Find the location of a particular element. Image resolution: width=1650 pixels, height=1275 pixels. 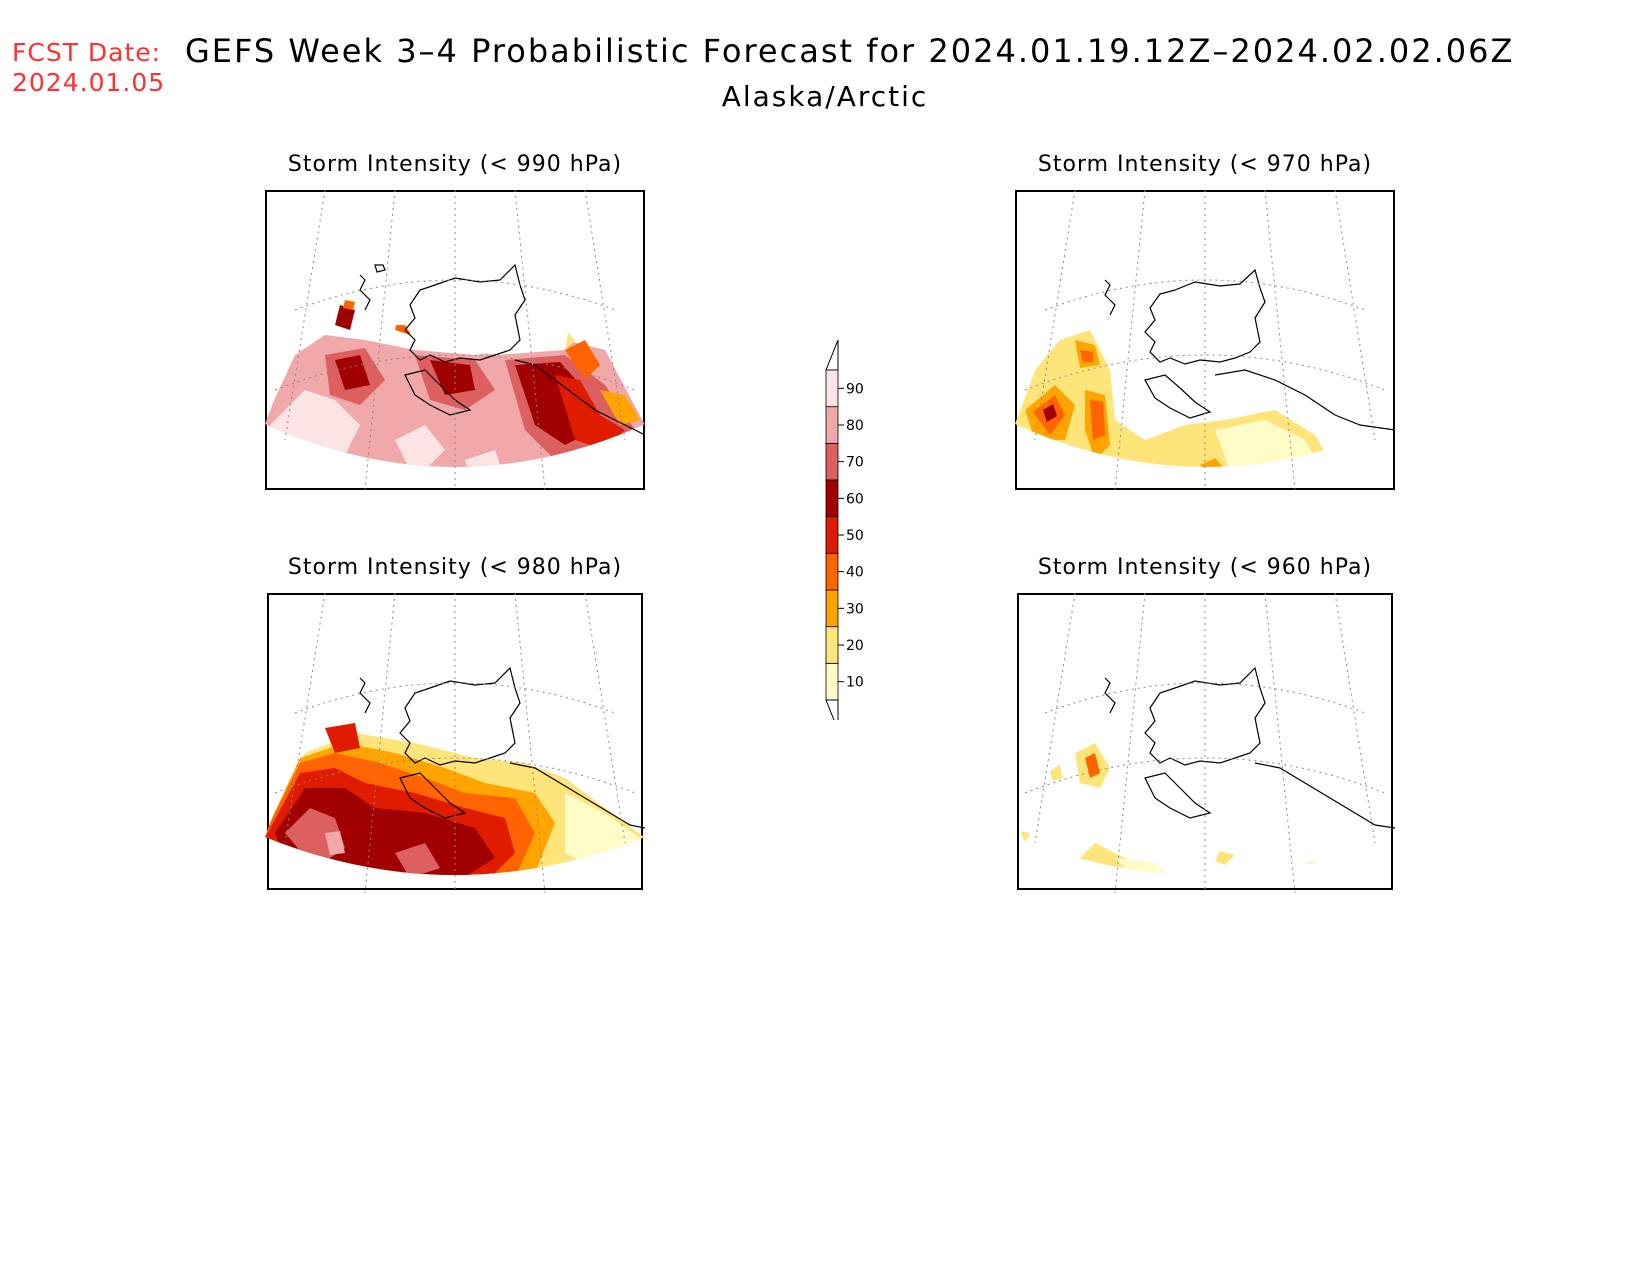

panel-title: Storm Intensity (< 990 hPa) is located at coordinates (455, 164).